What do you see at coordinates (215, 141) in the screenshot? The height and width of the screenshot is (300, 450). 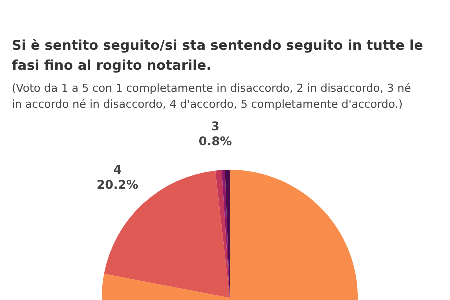 I see `data-label: 0.8%` at bounding box center [215, 141].